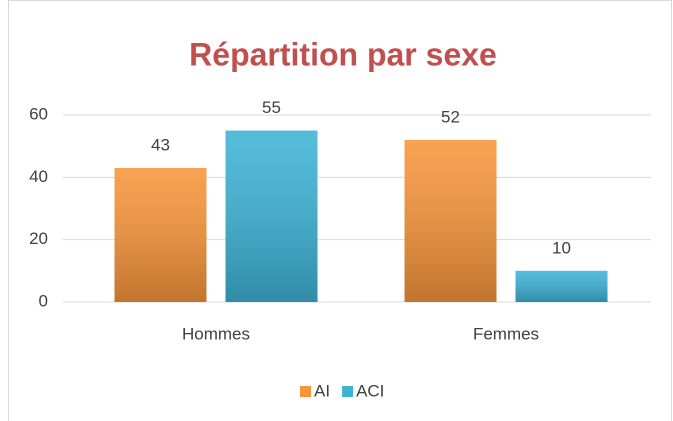 Image resolution: width=673 pixels, height=421 pixels. What do you see at coordinates (450, 116) in the screenshot?
I see `data-label: 52` at bounding box center [450, 116].